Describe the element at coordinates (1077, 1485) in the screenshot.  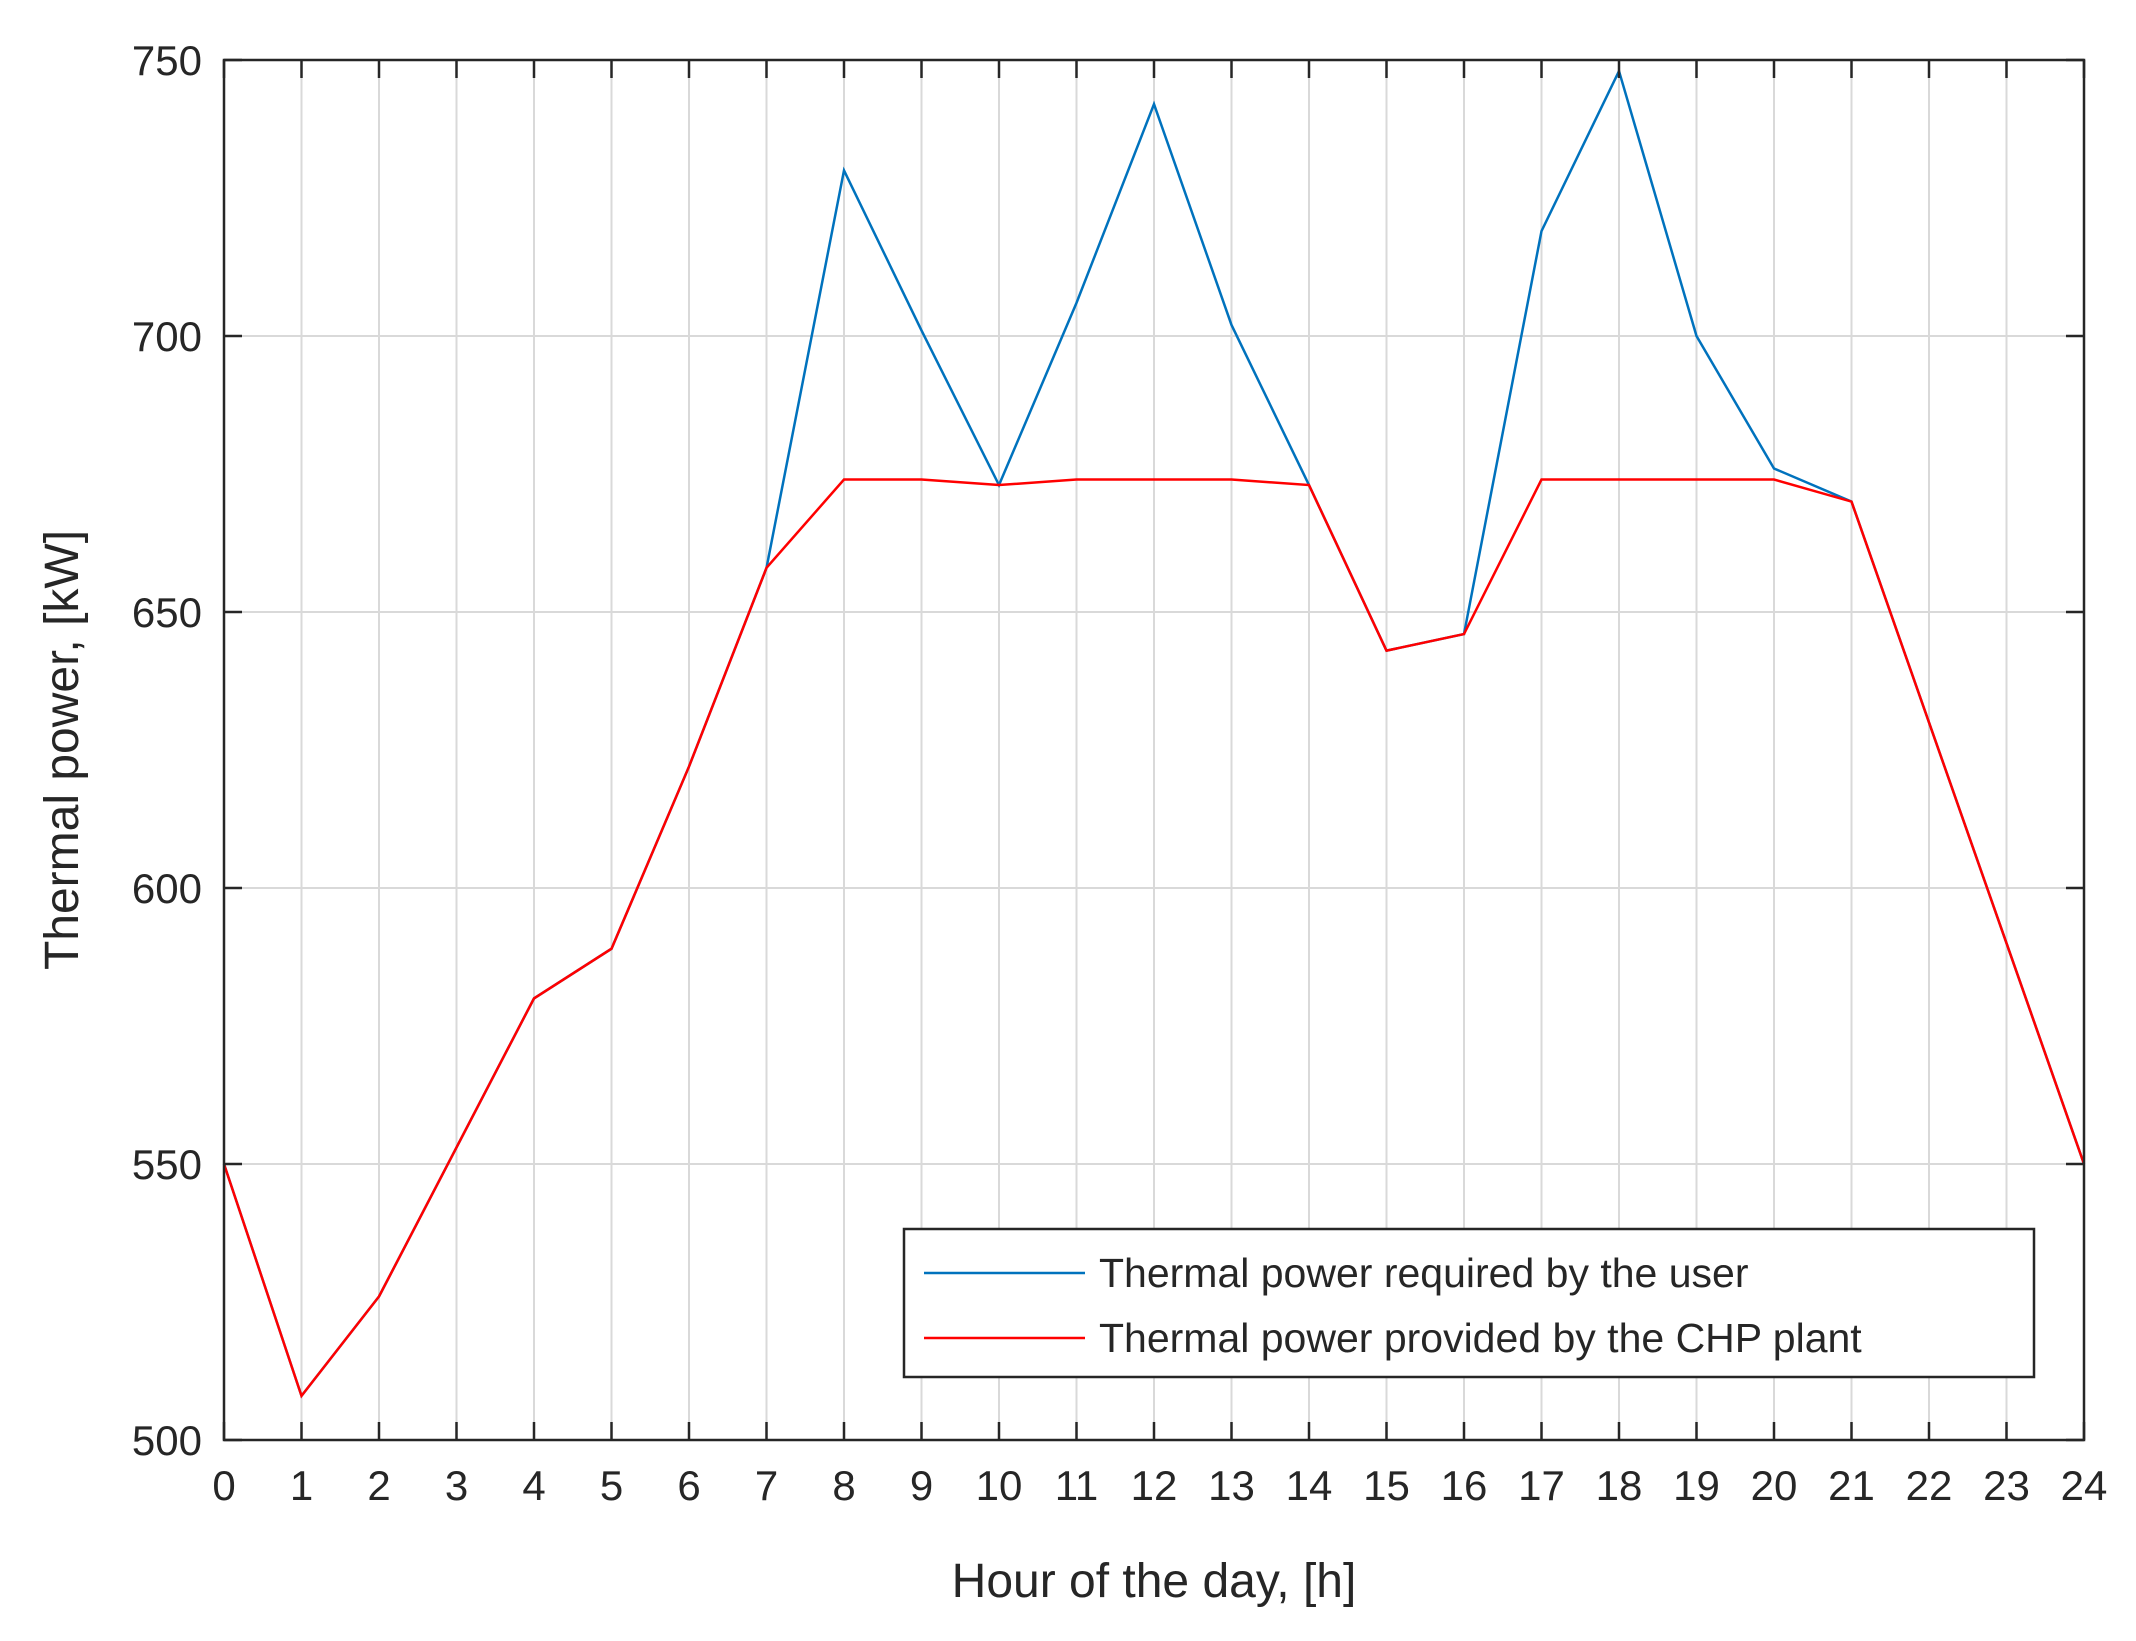
I see `x-tick-label: 11` at that location.